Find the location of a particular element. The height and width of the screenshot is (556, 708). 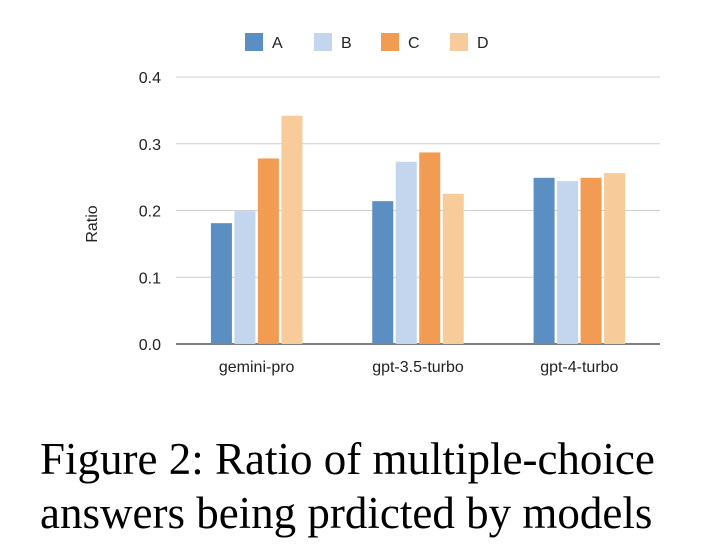

y-tick-label: 0.0 is located at coordinates (150, 345).